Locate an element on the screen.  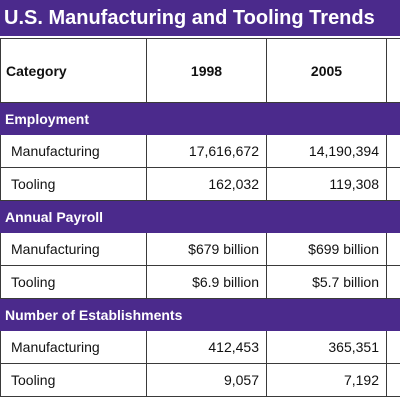
table-row: Tooling $6.9 billion $5.7 billion is located at coordinates (200, 282).